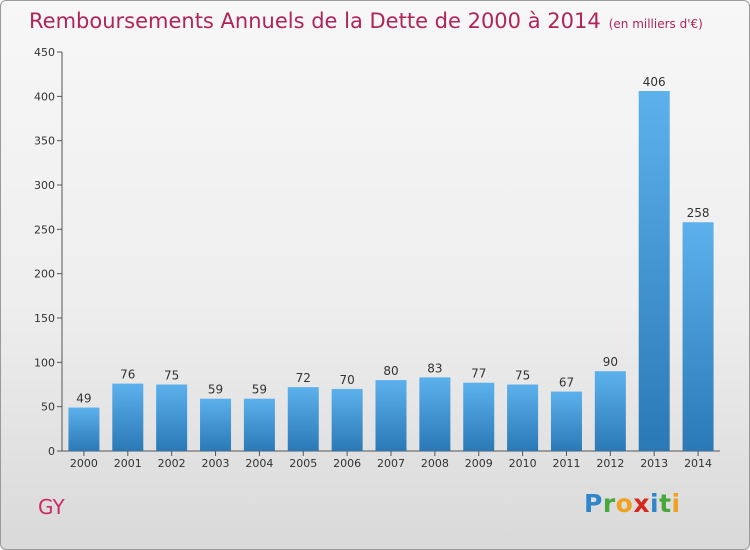 Image resolution: width=750 pixels, height=550 pixels. What do you see at coordinates (303, 378) in the screenshot?
I see `data-label: 72` at bounding box center [303, 378].